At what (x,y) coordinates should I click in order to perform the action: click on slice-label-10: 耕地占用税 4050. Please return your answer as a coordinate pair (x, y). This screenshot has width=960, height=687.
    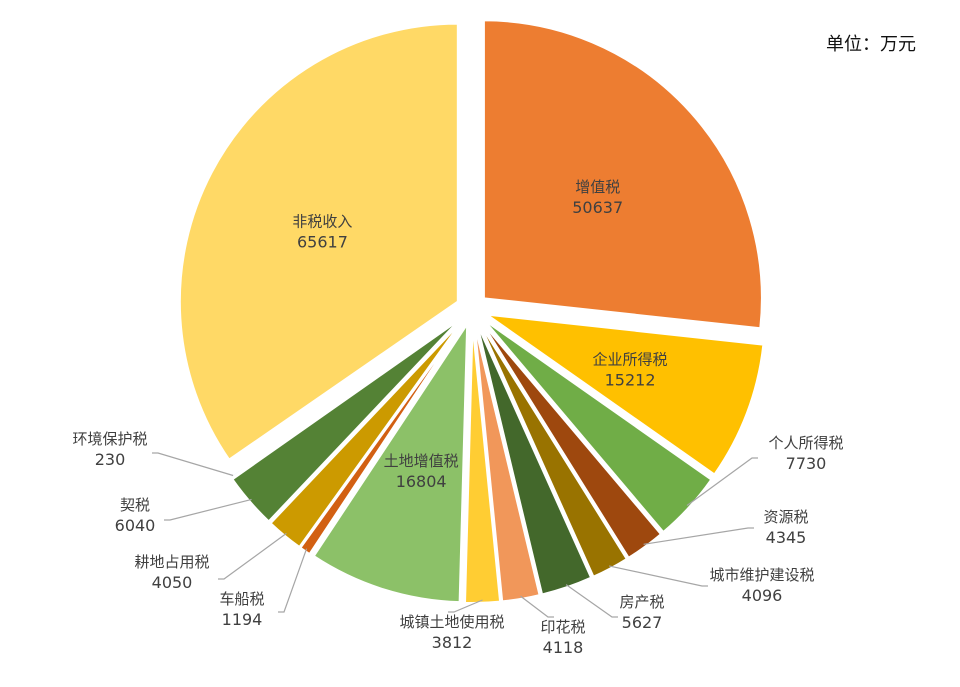
    Looking at the image, I should click on (210, 562).